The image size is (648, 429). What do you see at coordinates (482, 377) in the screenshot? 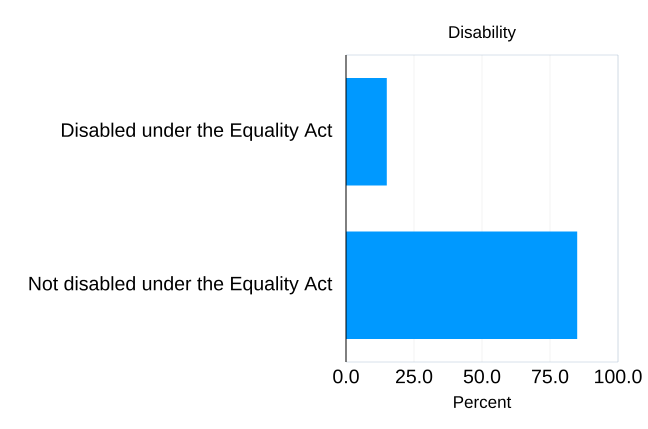
I see `x-tick-label: 50.0` at bounding box center [482, 377].